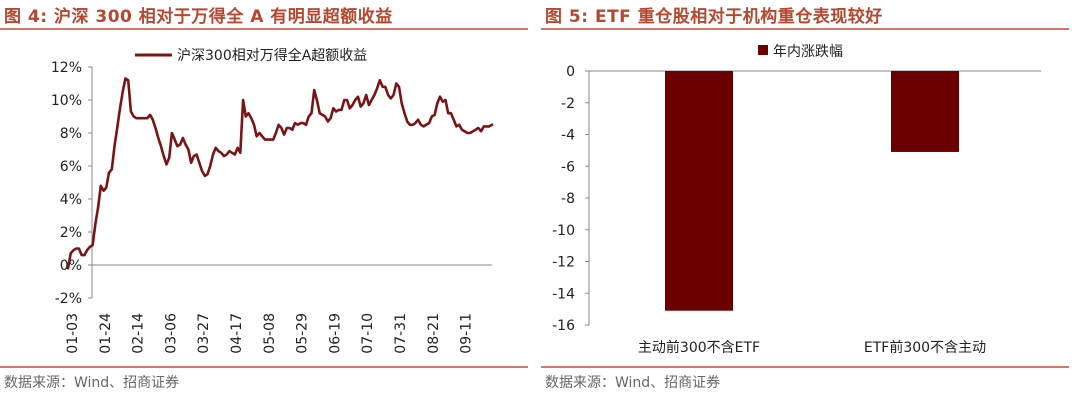  I want to click on y-tick-label: 12%, so click(66, 68).